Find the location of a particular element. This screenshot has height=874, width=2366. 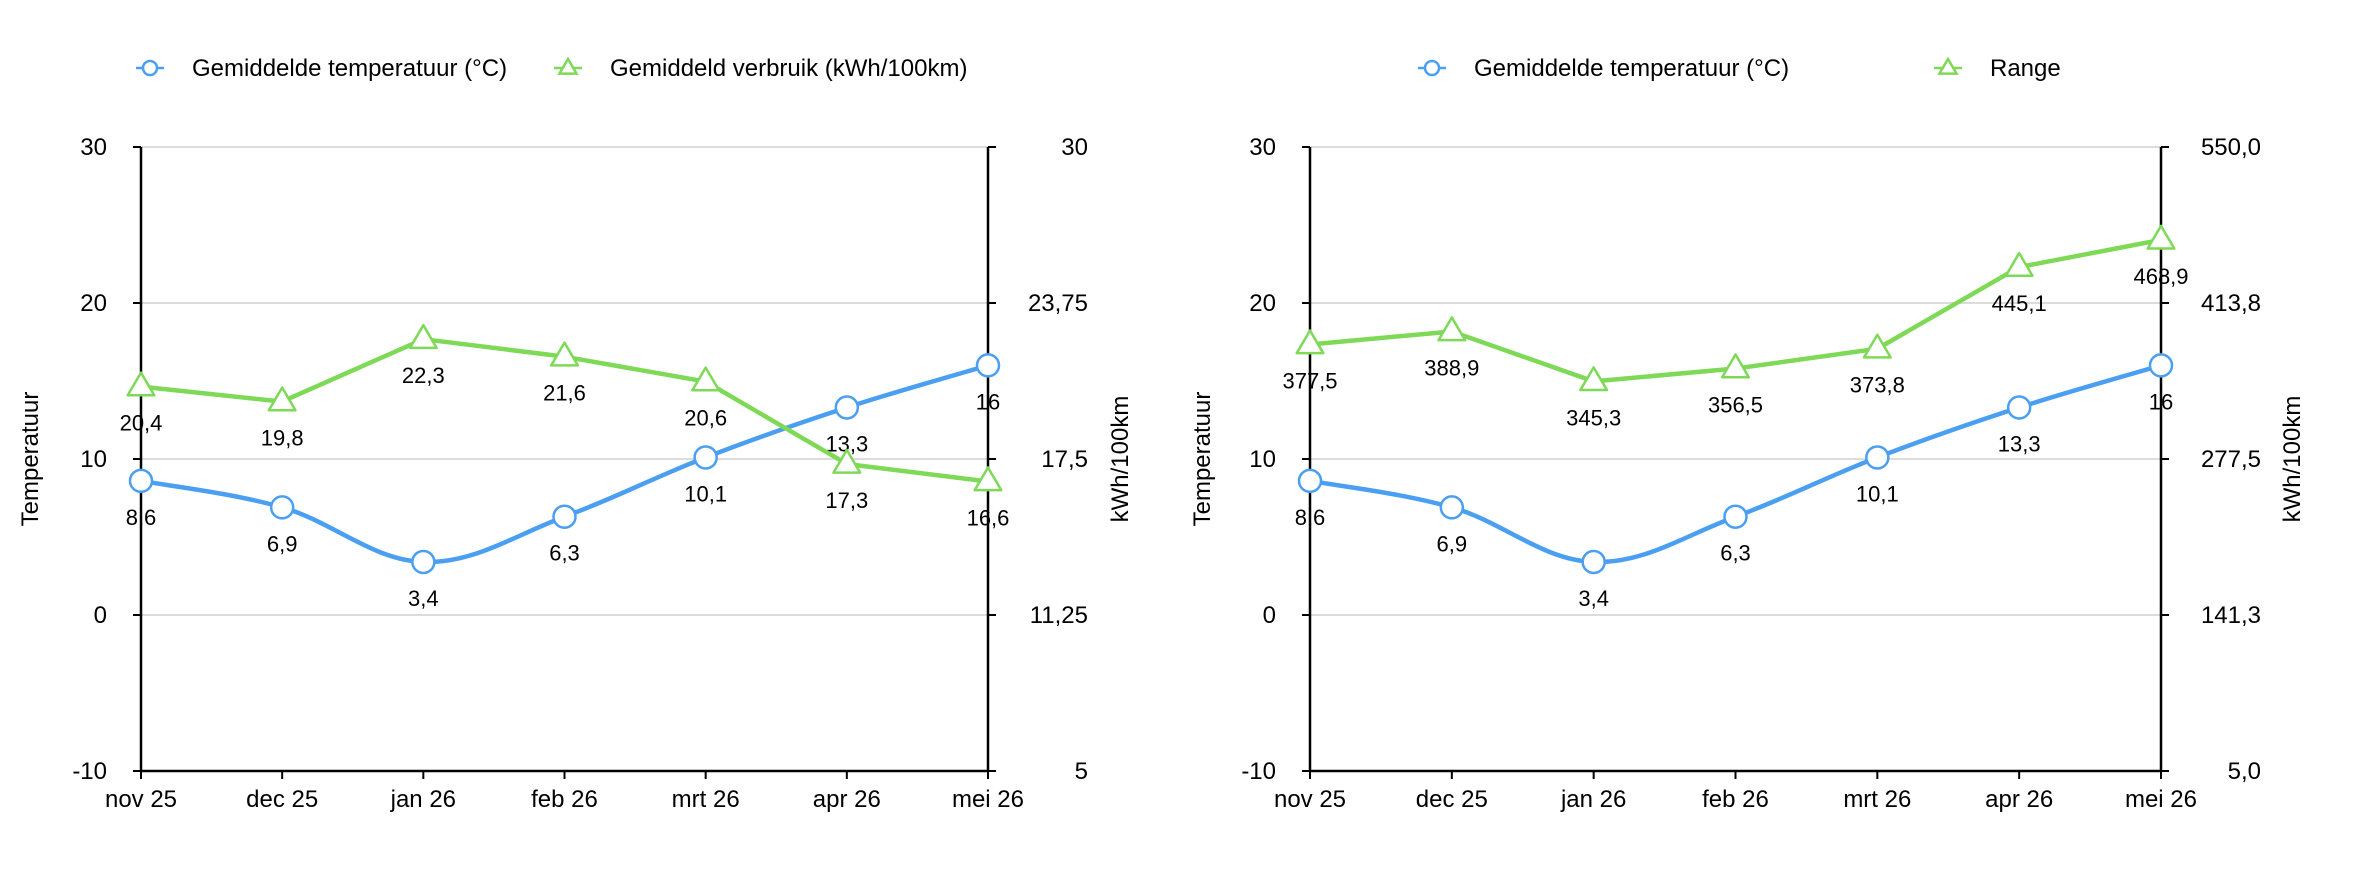

y2-tick-label: 11,25 is located at coordinates (1059, 615).